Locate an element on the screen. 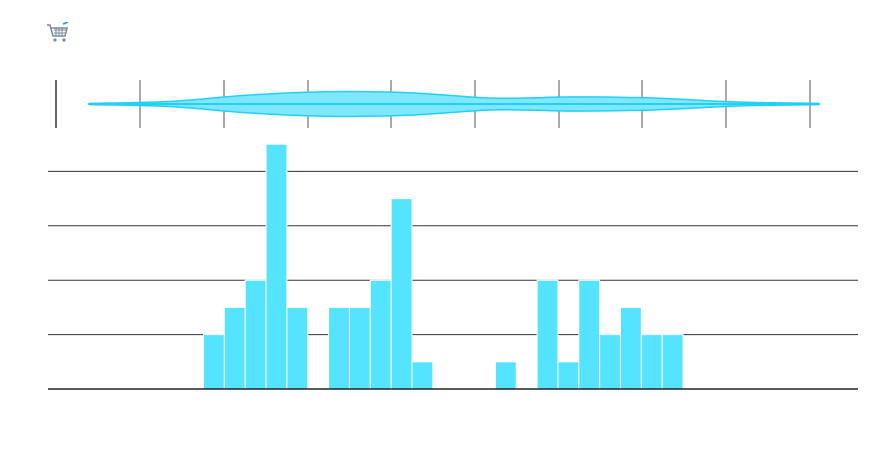 This screenshot has height=450, width=888. shopping-cart-button is located at coordinates (58, 33).